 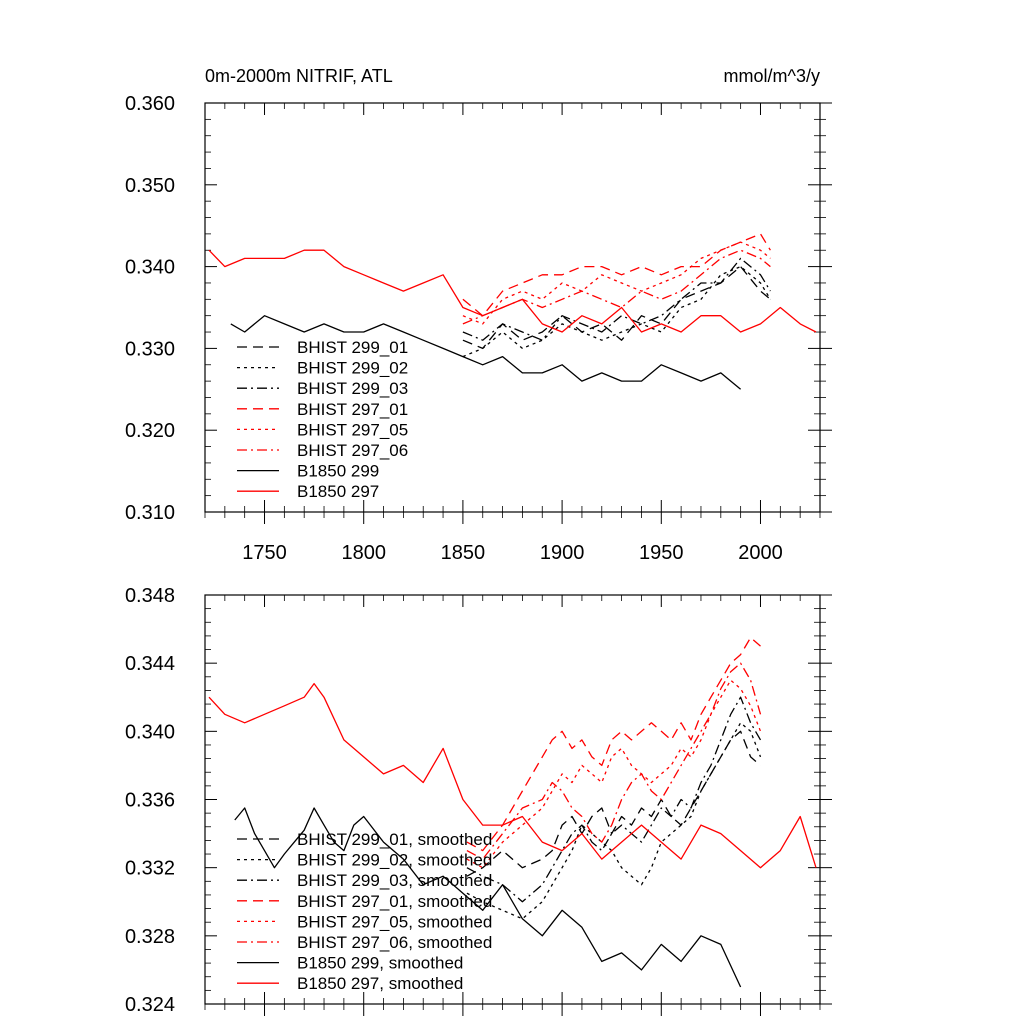 I want to click on y-tick-label: 0.320, so click(x=150, y=431).